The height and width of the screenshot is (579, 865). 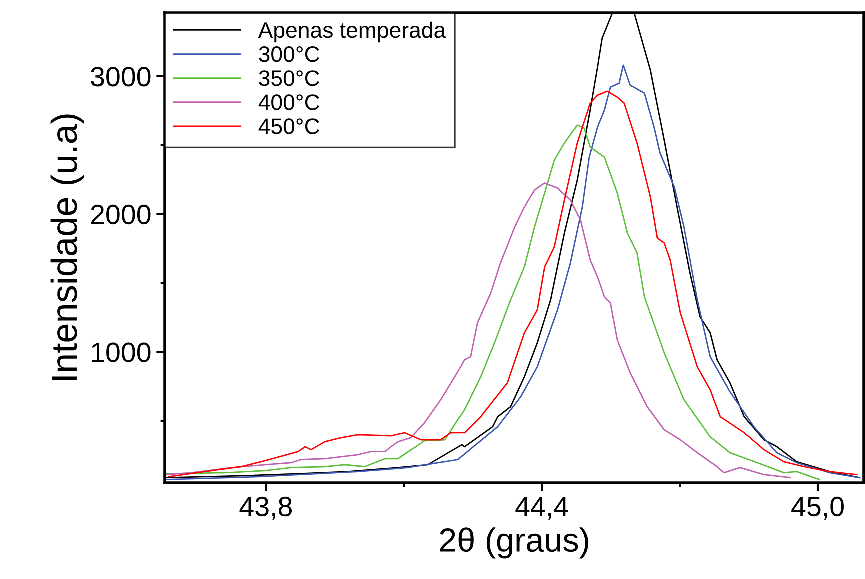 I want to click on legend-label: 400°C, so click(x=289, y=102).